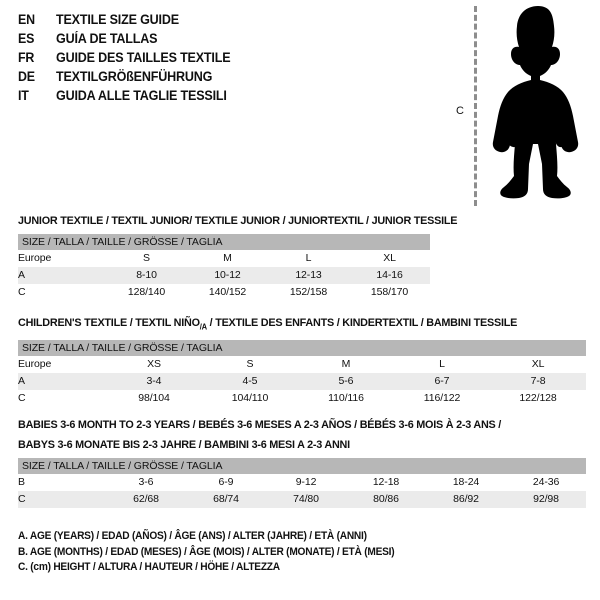  I want to click on junior-cell: 8-10, so click(146, 275).